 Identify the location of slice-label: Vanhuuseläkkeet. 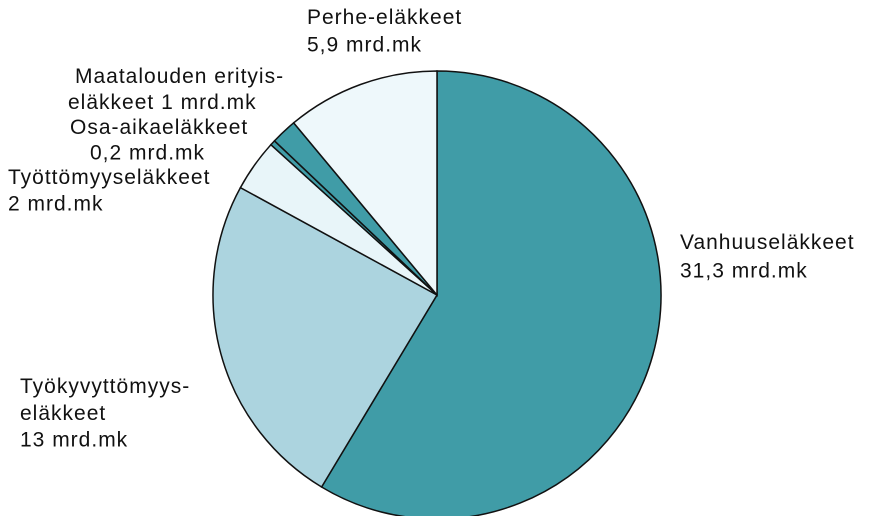
(767, 242).